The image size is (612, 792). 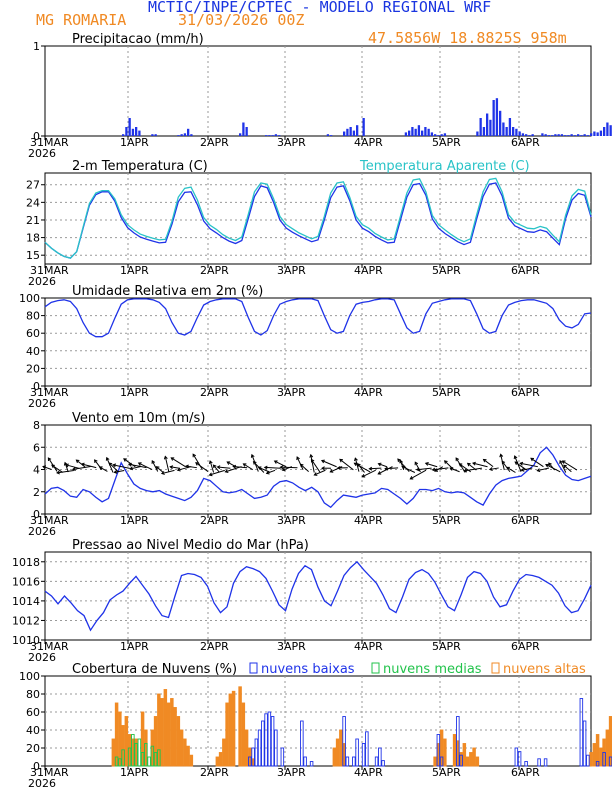 What do you see at coordinates (320, 8) in the screenshot?
I see `chart-main-title: MCTIC/INPE/CPTEC - MODELO REGIONAL WRF` at bounding box center [320, 8].